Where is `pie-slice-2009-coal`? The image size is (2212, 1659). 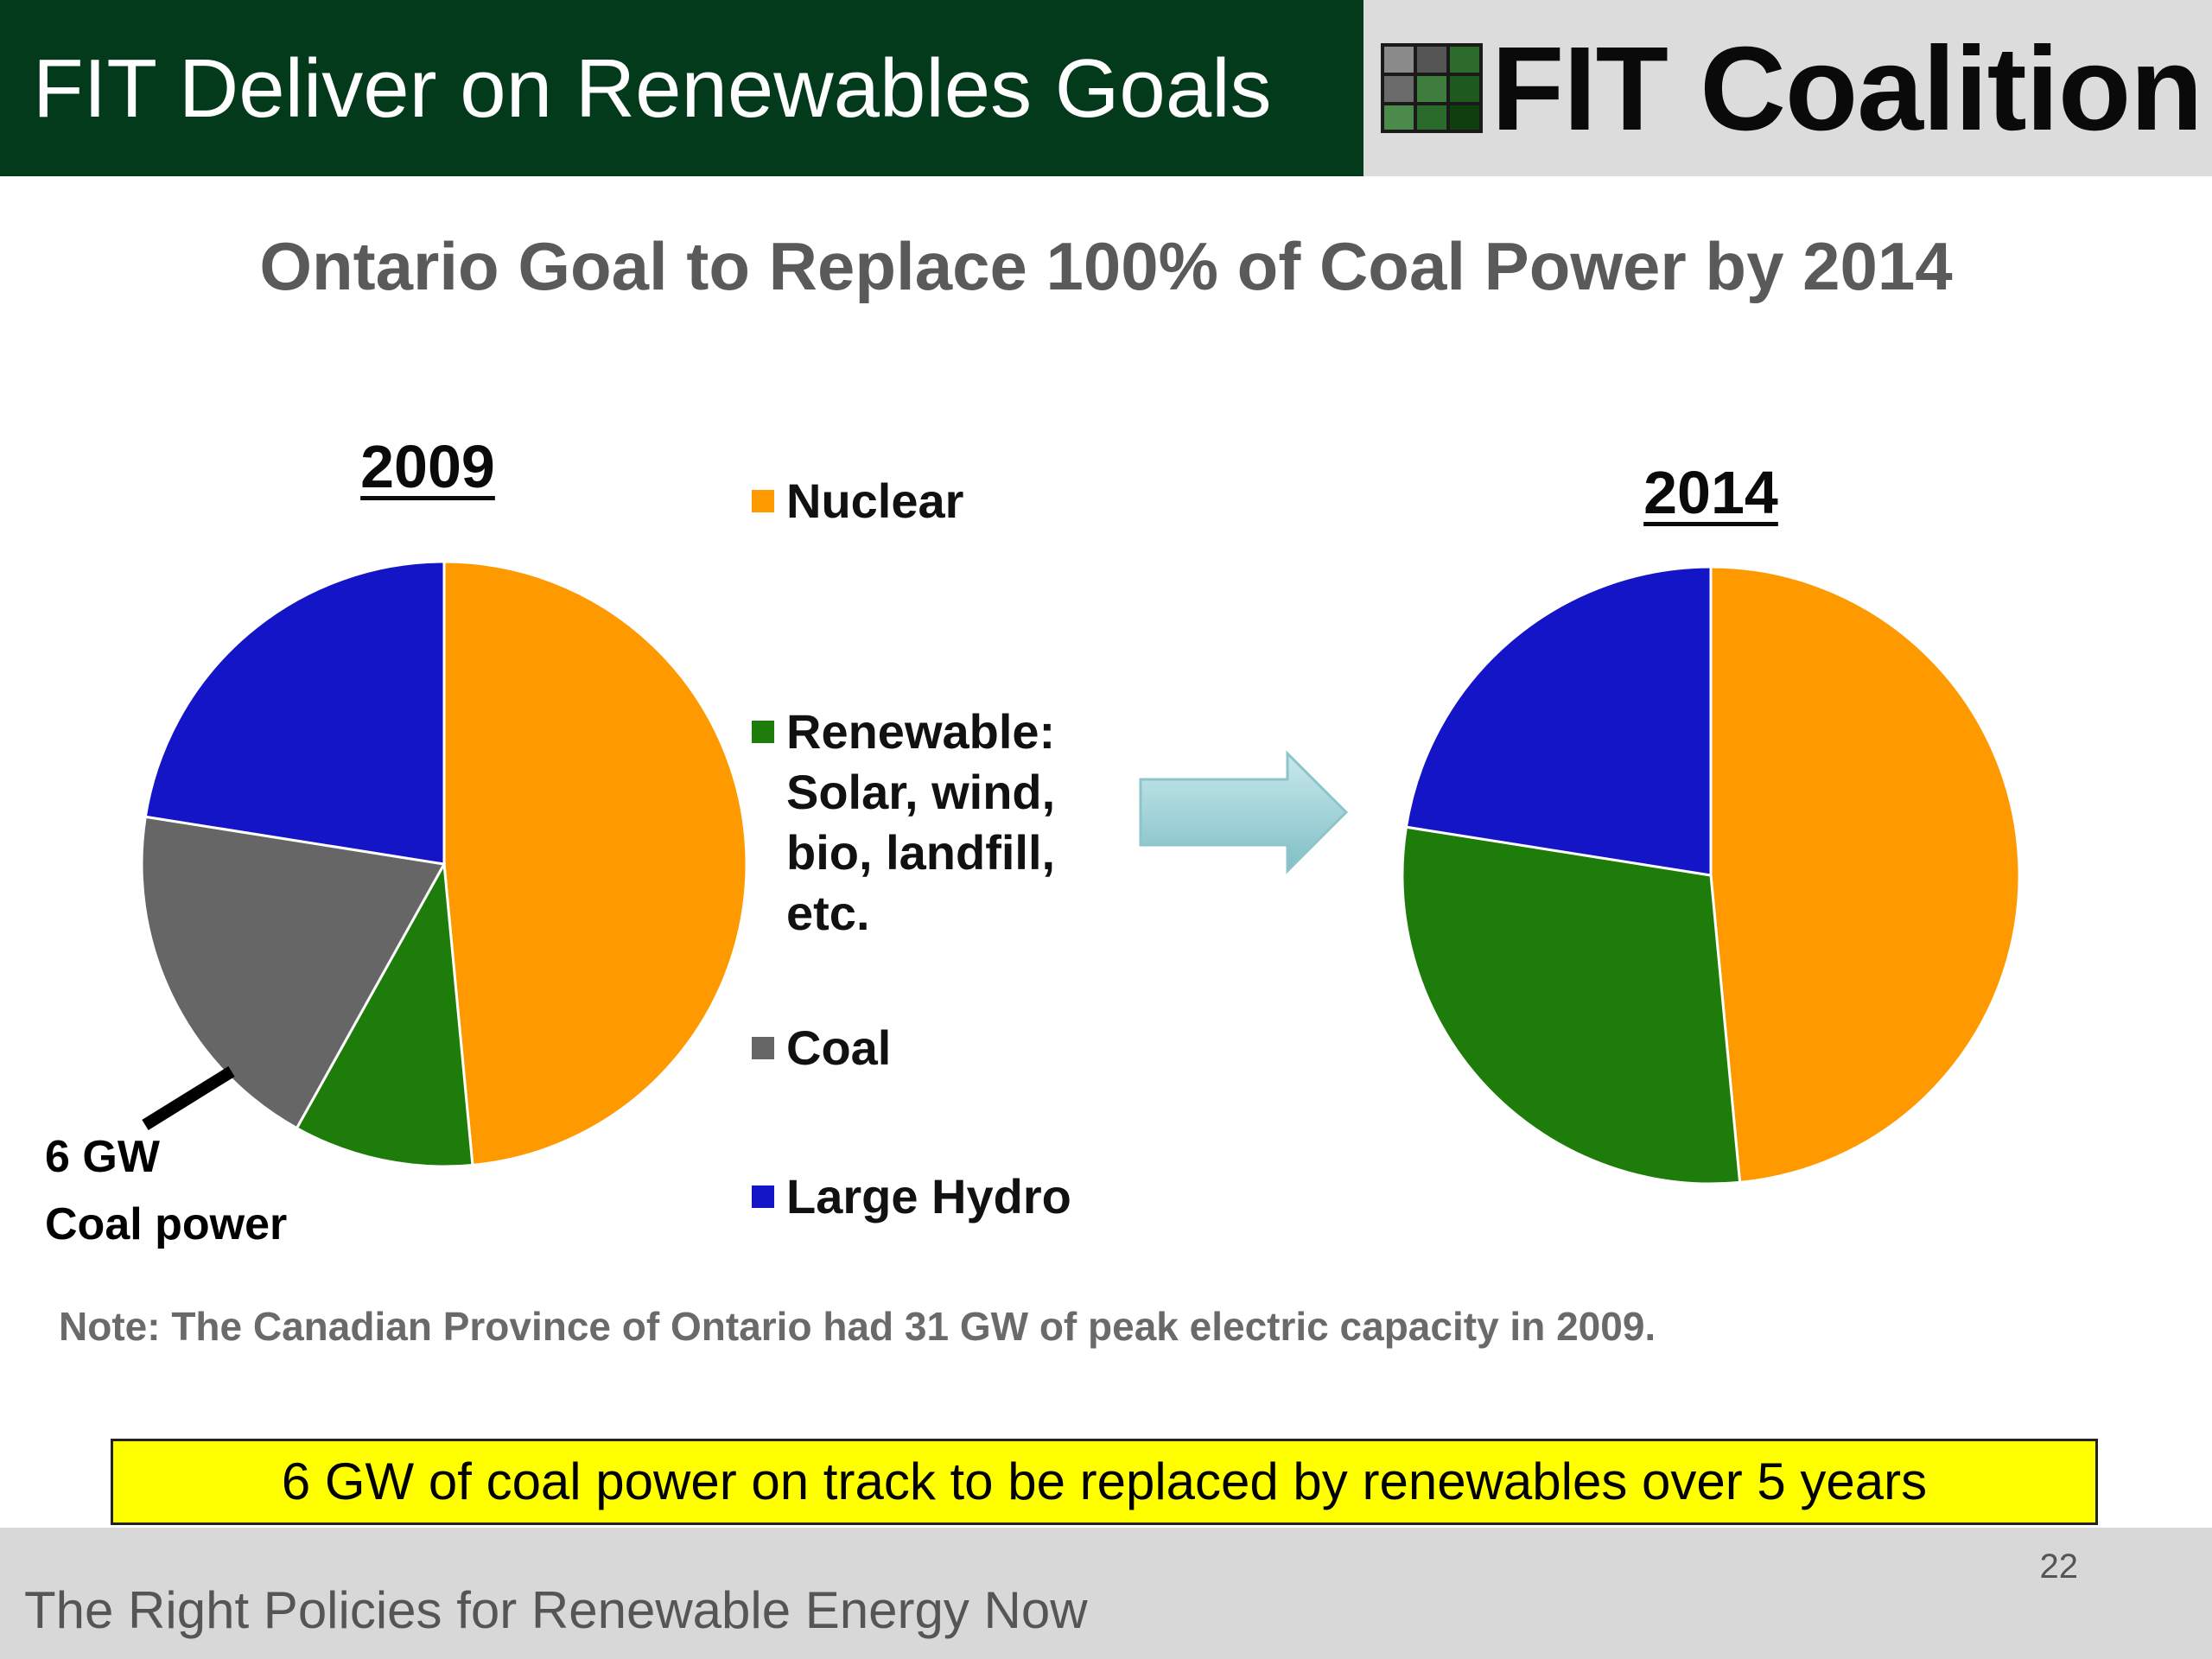 pie-slice-2009-coal is located at coordinates (293, 972).